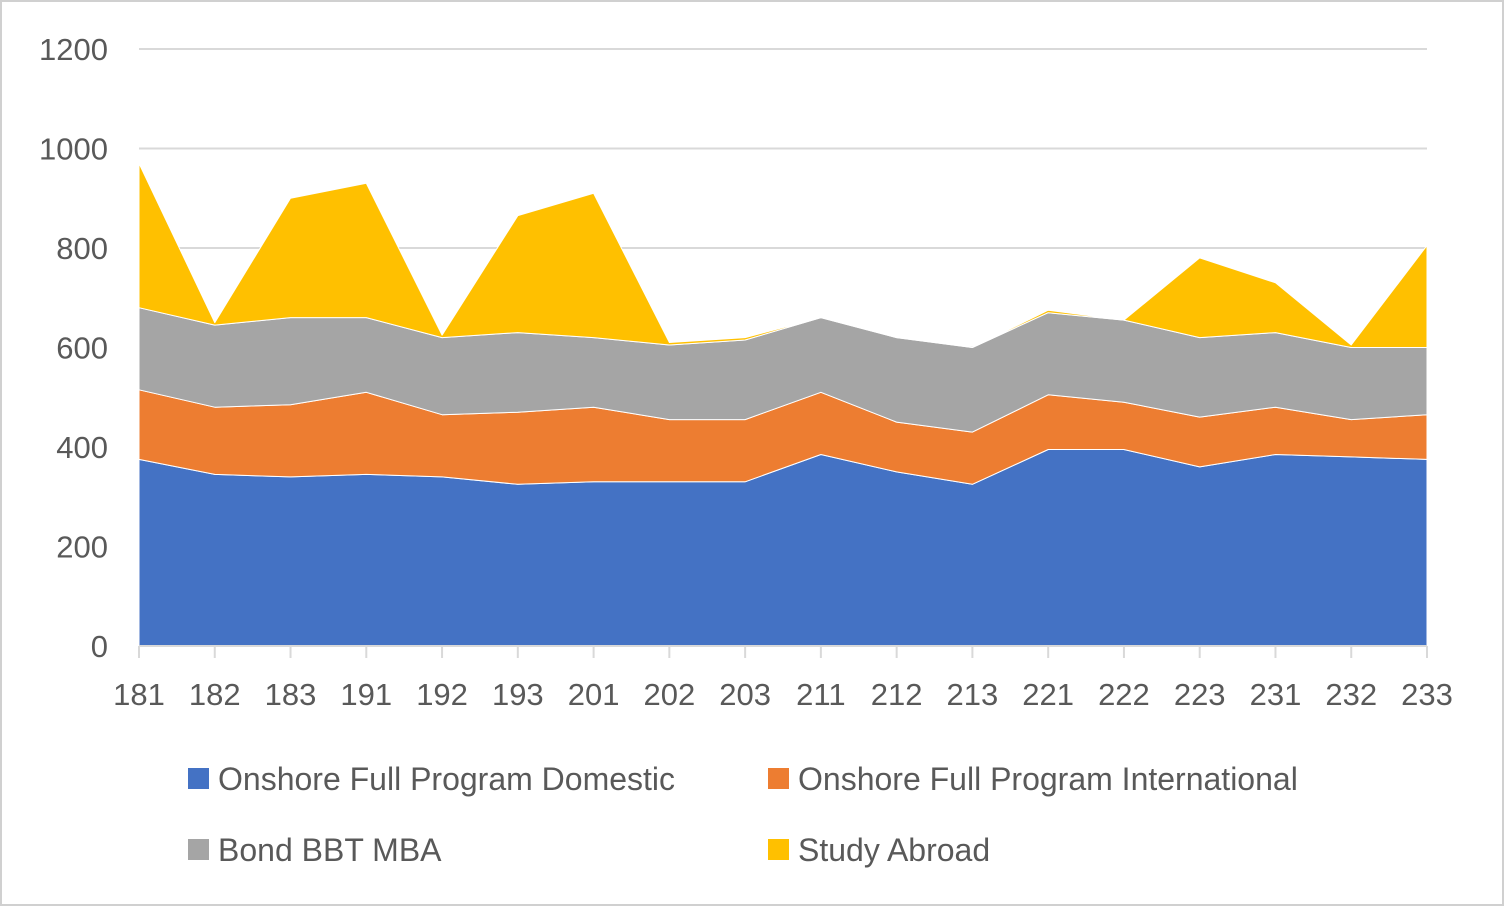  Describe the element at coordinates (1048, 779) in the screenshot. I see `legend-label: Onshore Full Program International` at that location.